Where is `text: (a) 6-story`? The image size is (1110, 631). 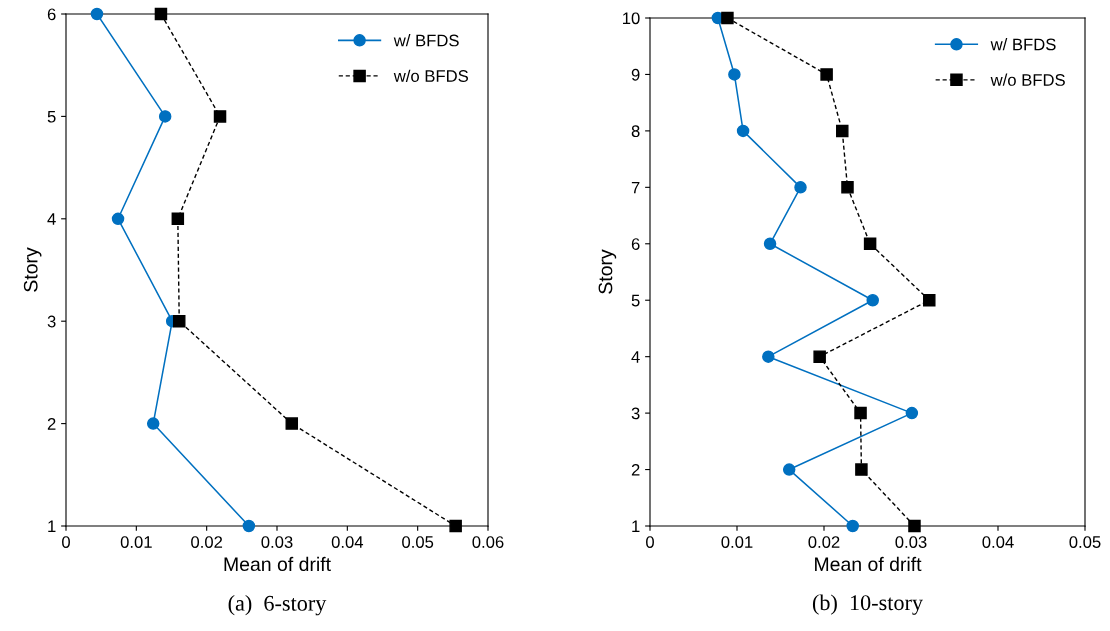 text: (a) 6-story is located at coordinates (277, 605).